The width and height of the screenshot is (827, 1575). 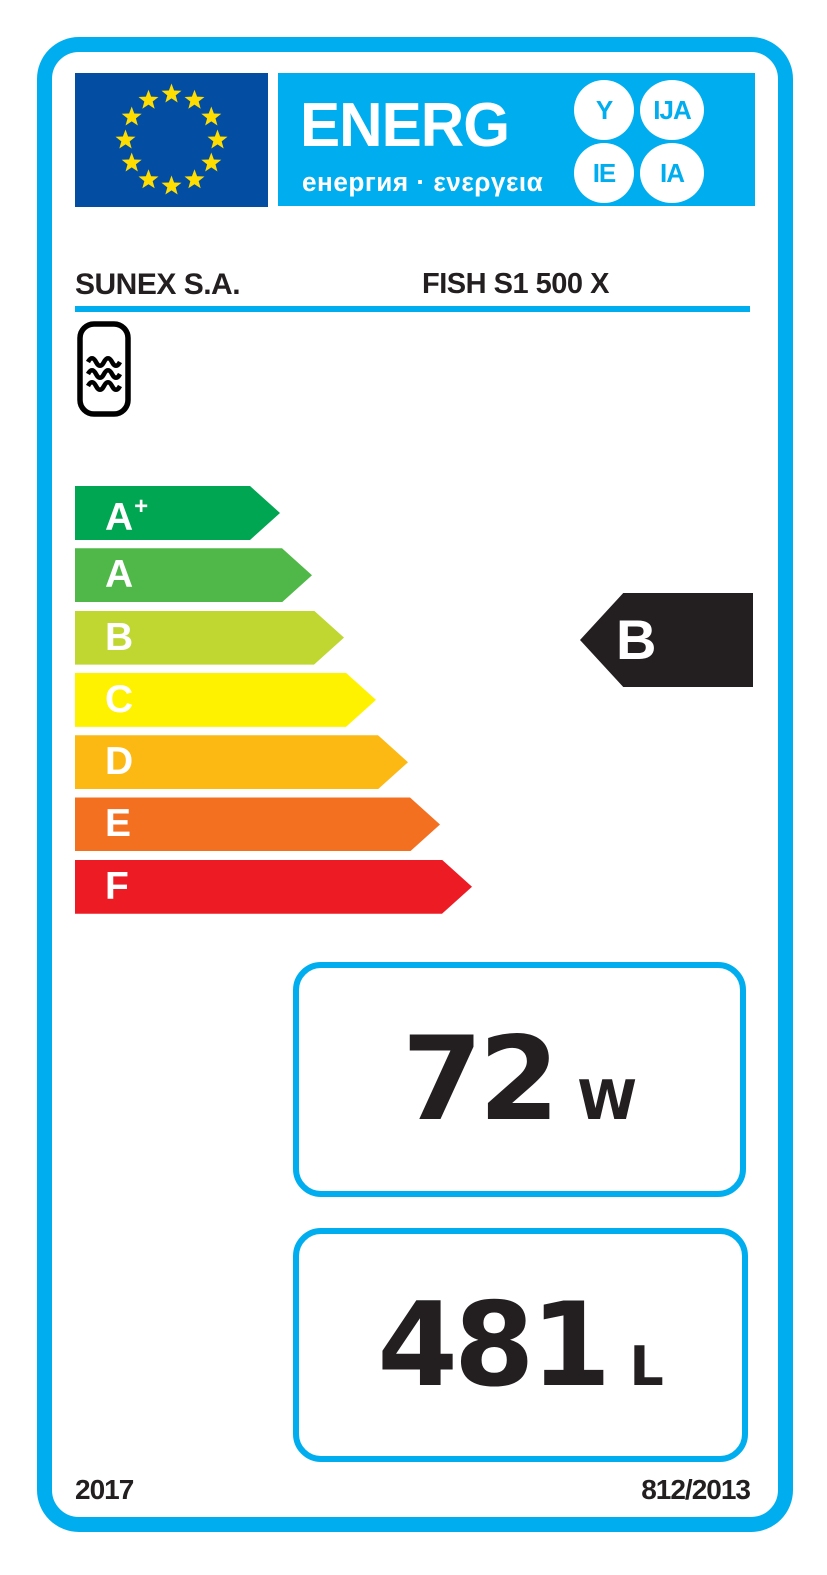 I want to click on model-identifier: FISH S1 500 X, so click(x=515, y=284).